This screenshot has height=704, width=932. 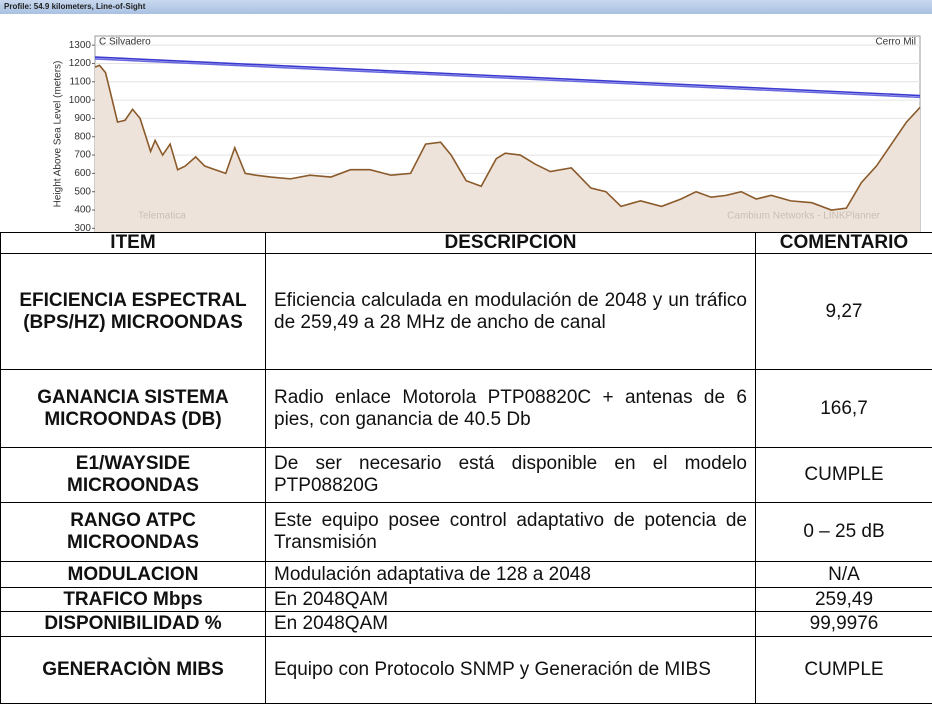 What do you see at coordinates (843, 574) in the screenshot?
I see `table-cell: N/A` at bounding box center [843, 574].